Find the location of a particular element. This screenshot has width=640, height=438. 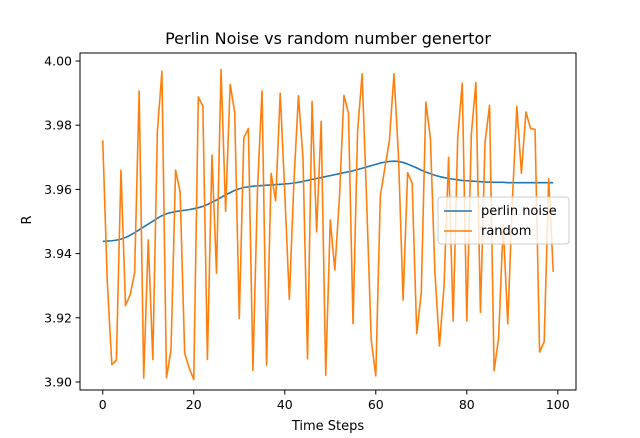

legend-label-random: random is located at coordinates (506, 231).